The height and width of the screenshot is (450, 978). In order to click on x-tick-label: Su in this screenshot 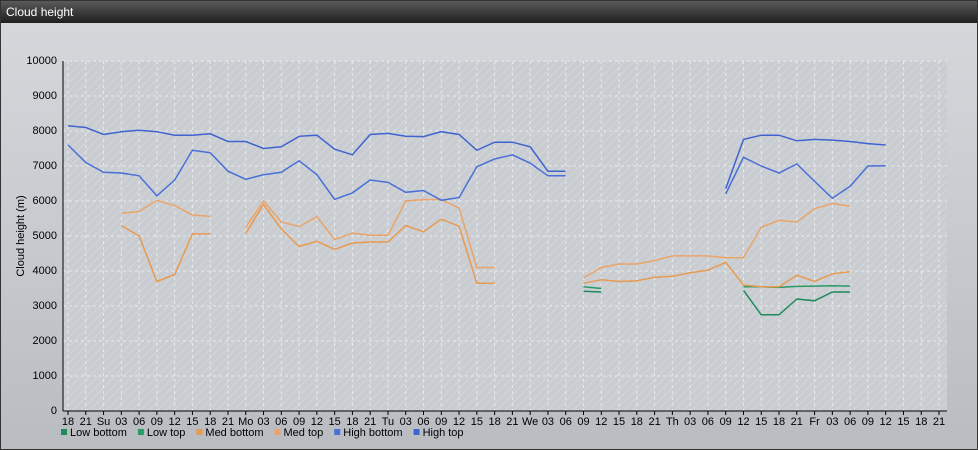, I will do `click(103, 422)`.